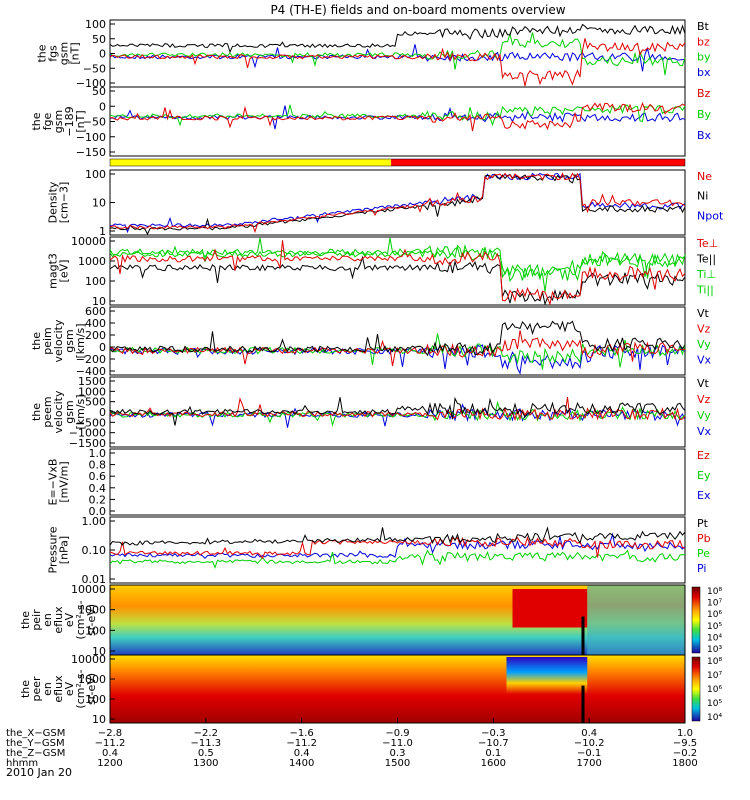 This screenshot has width=750, height=800. I want to click on series-Ti⊥, so click(397, 264).